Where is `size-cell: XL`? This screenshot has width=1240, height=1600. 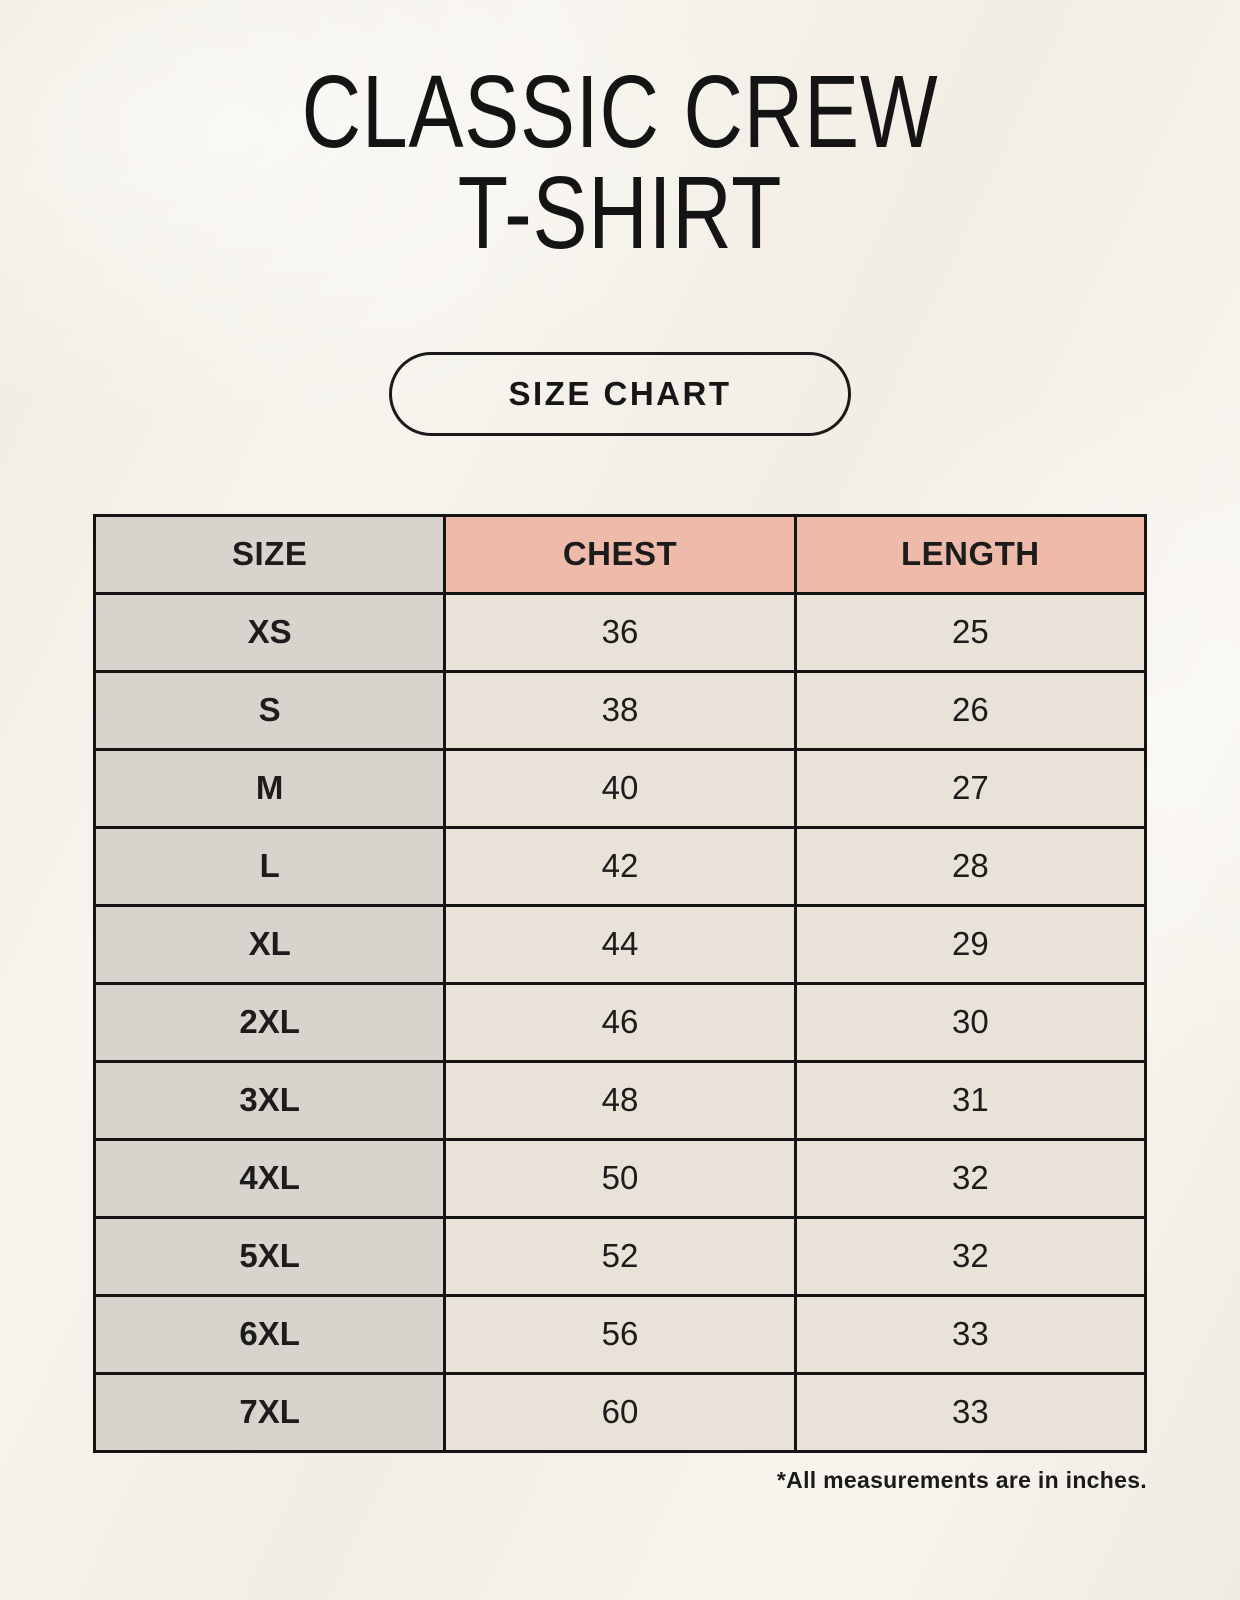
size-cell: XL is located at coordinates (269, 944).